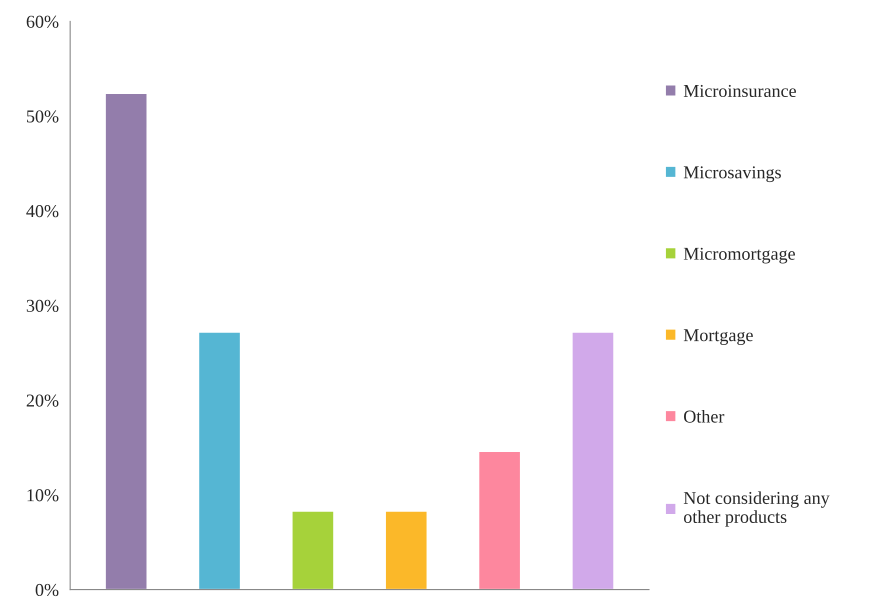  Describe the element at coordinates (42, 400) in the screenshot. I see `y-tick-label: 20%` at that location.